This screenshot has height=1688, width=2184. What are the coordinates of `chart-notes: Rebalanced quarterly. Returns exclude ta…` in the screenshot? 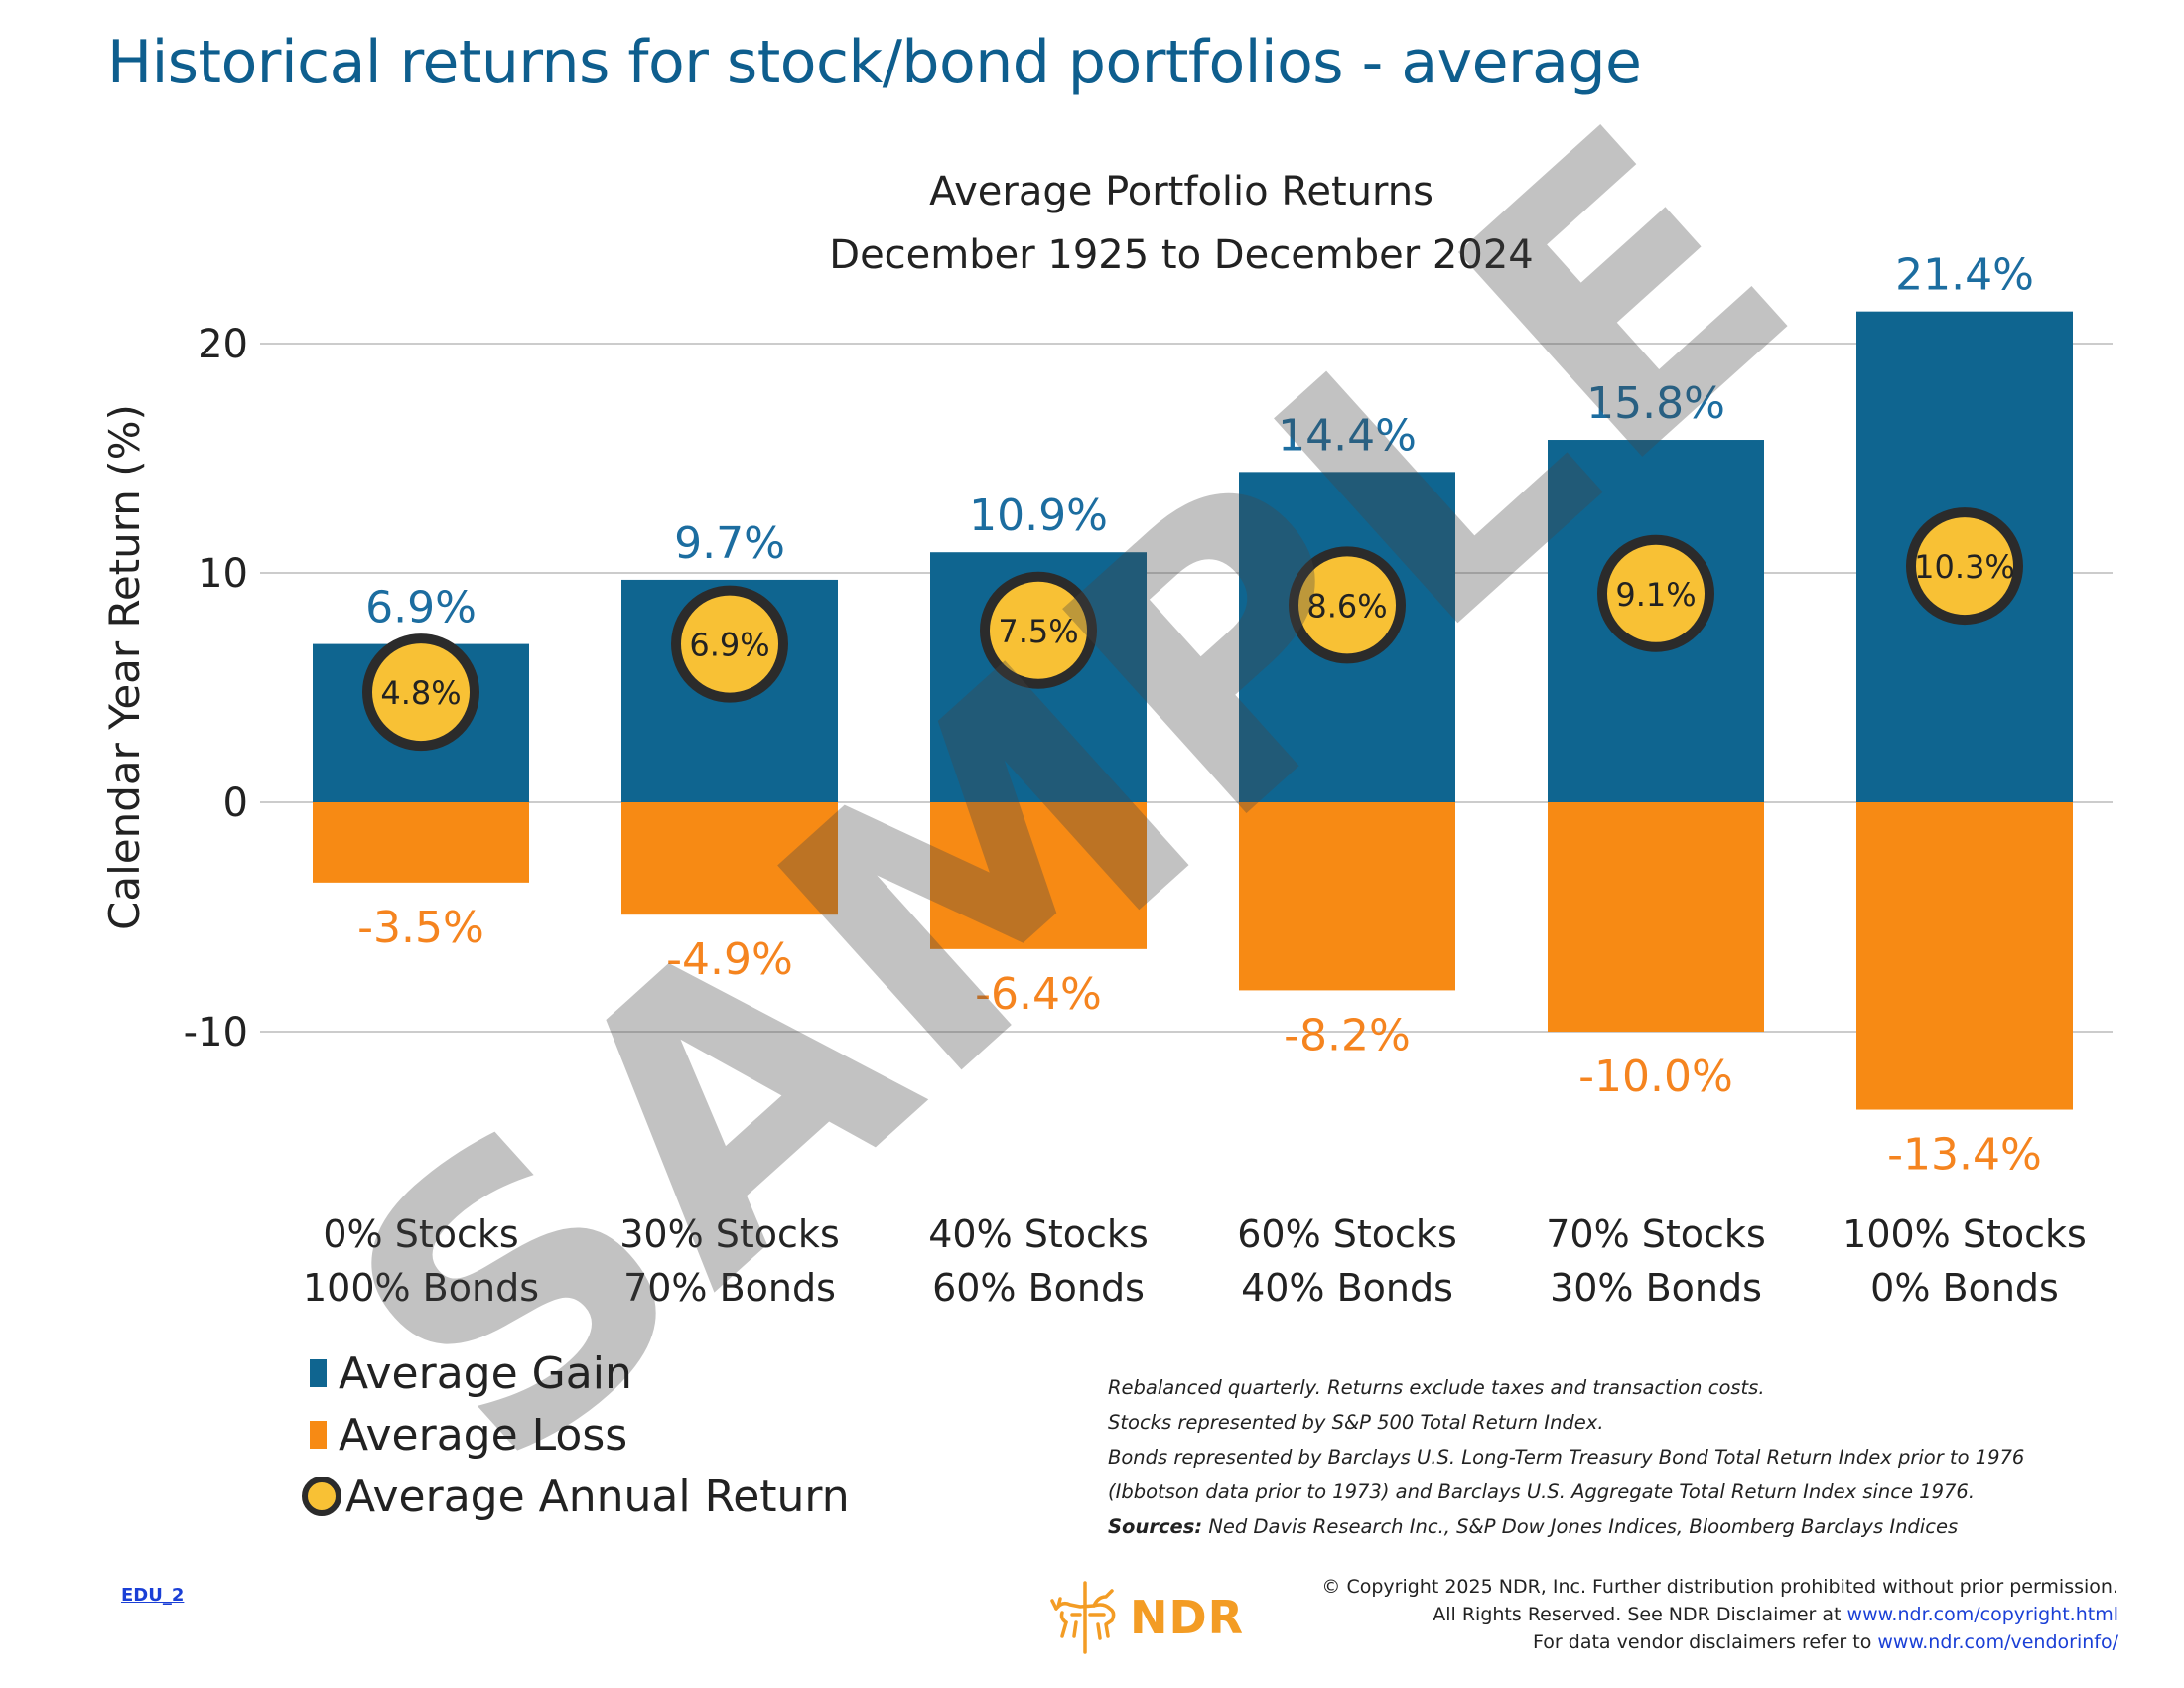 It's located at (1566, 1457).